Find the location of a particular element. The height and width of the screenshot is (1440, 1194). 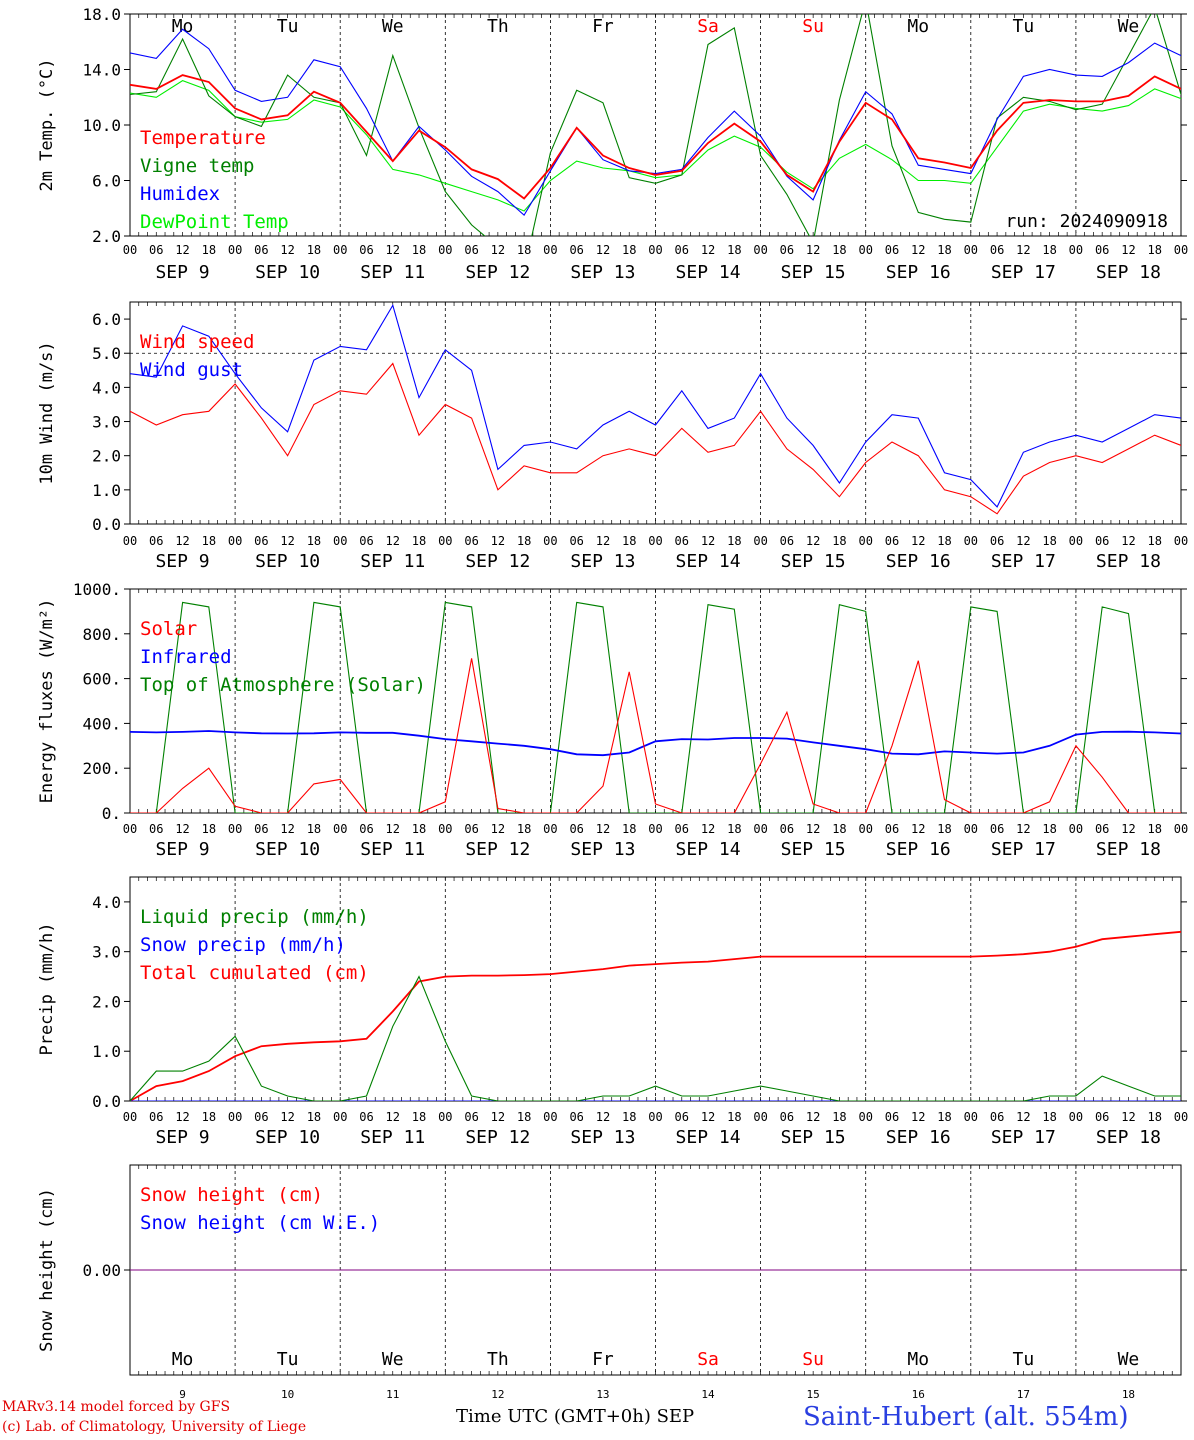

day-number-label: 14 is located at coordinates (708, 1394).